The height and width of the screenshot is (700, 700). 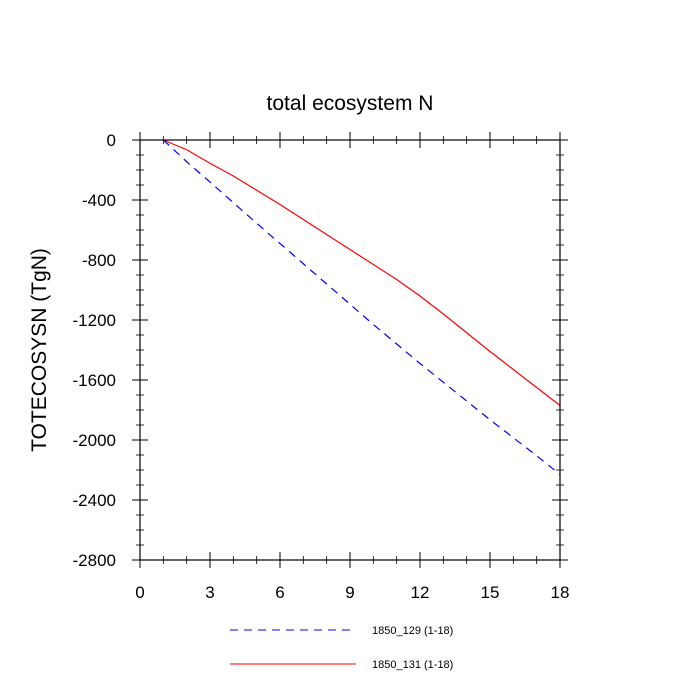 I want to click on legend-label-2: 1850_131 (1-18), so click(x=412, y=665).